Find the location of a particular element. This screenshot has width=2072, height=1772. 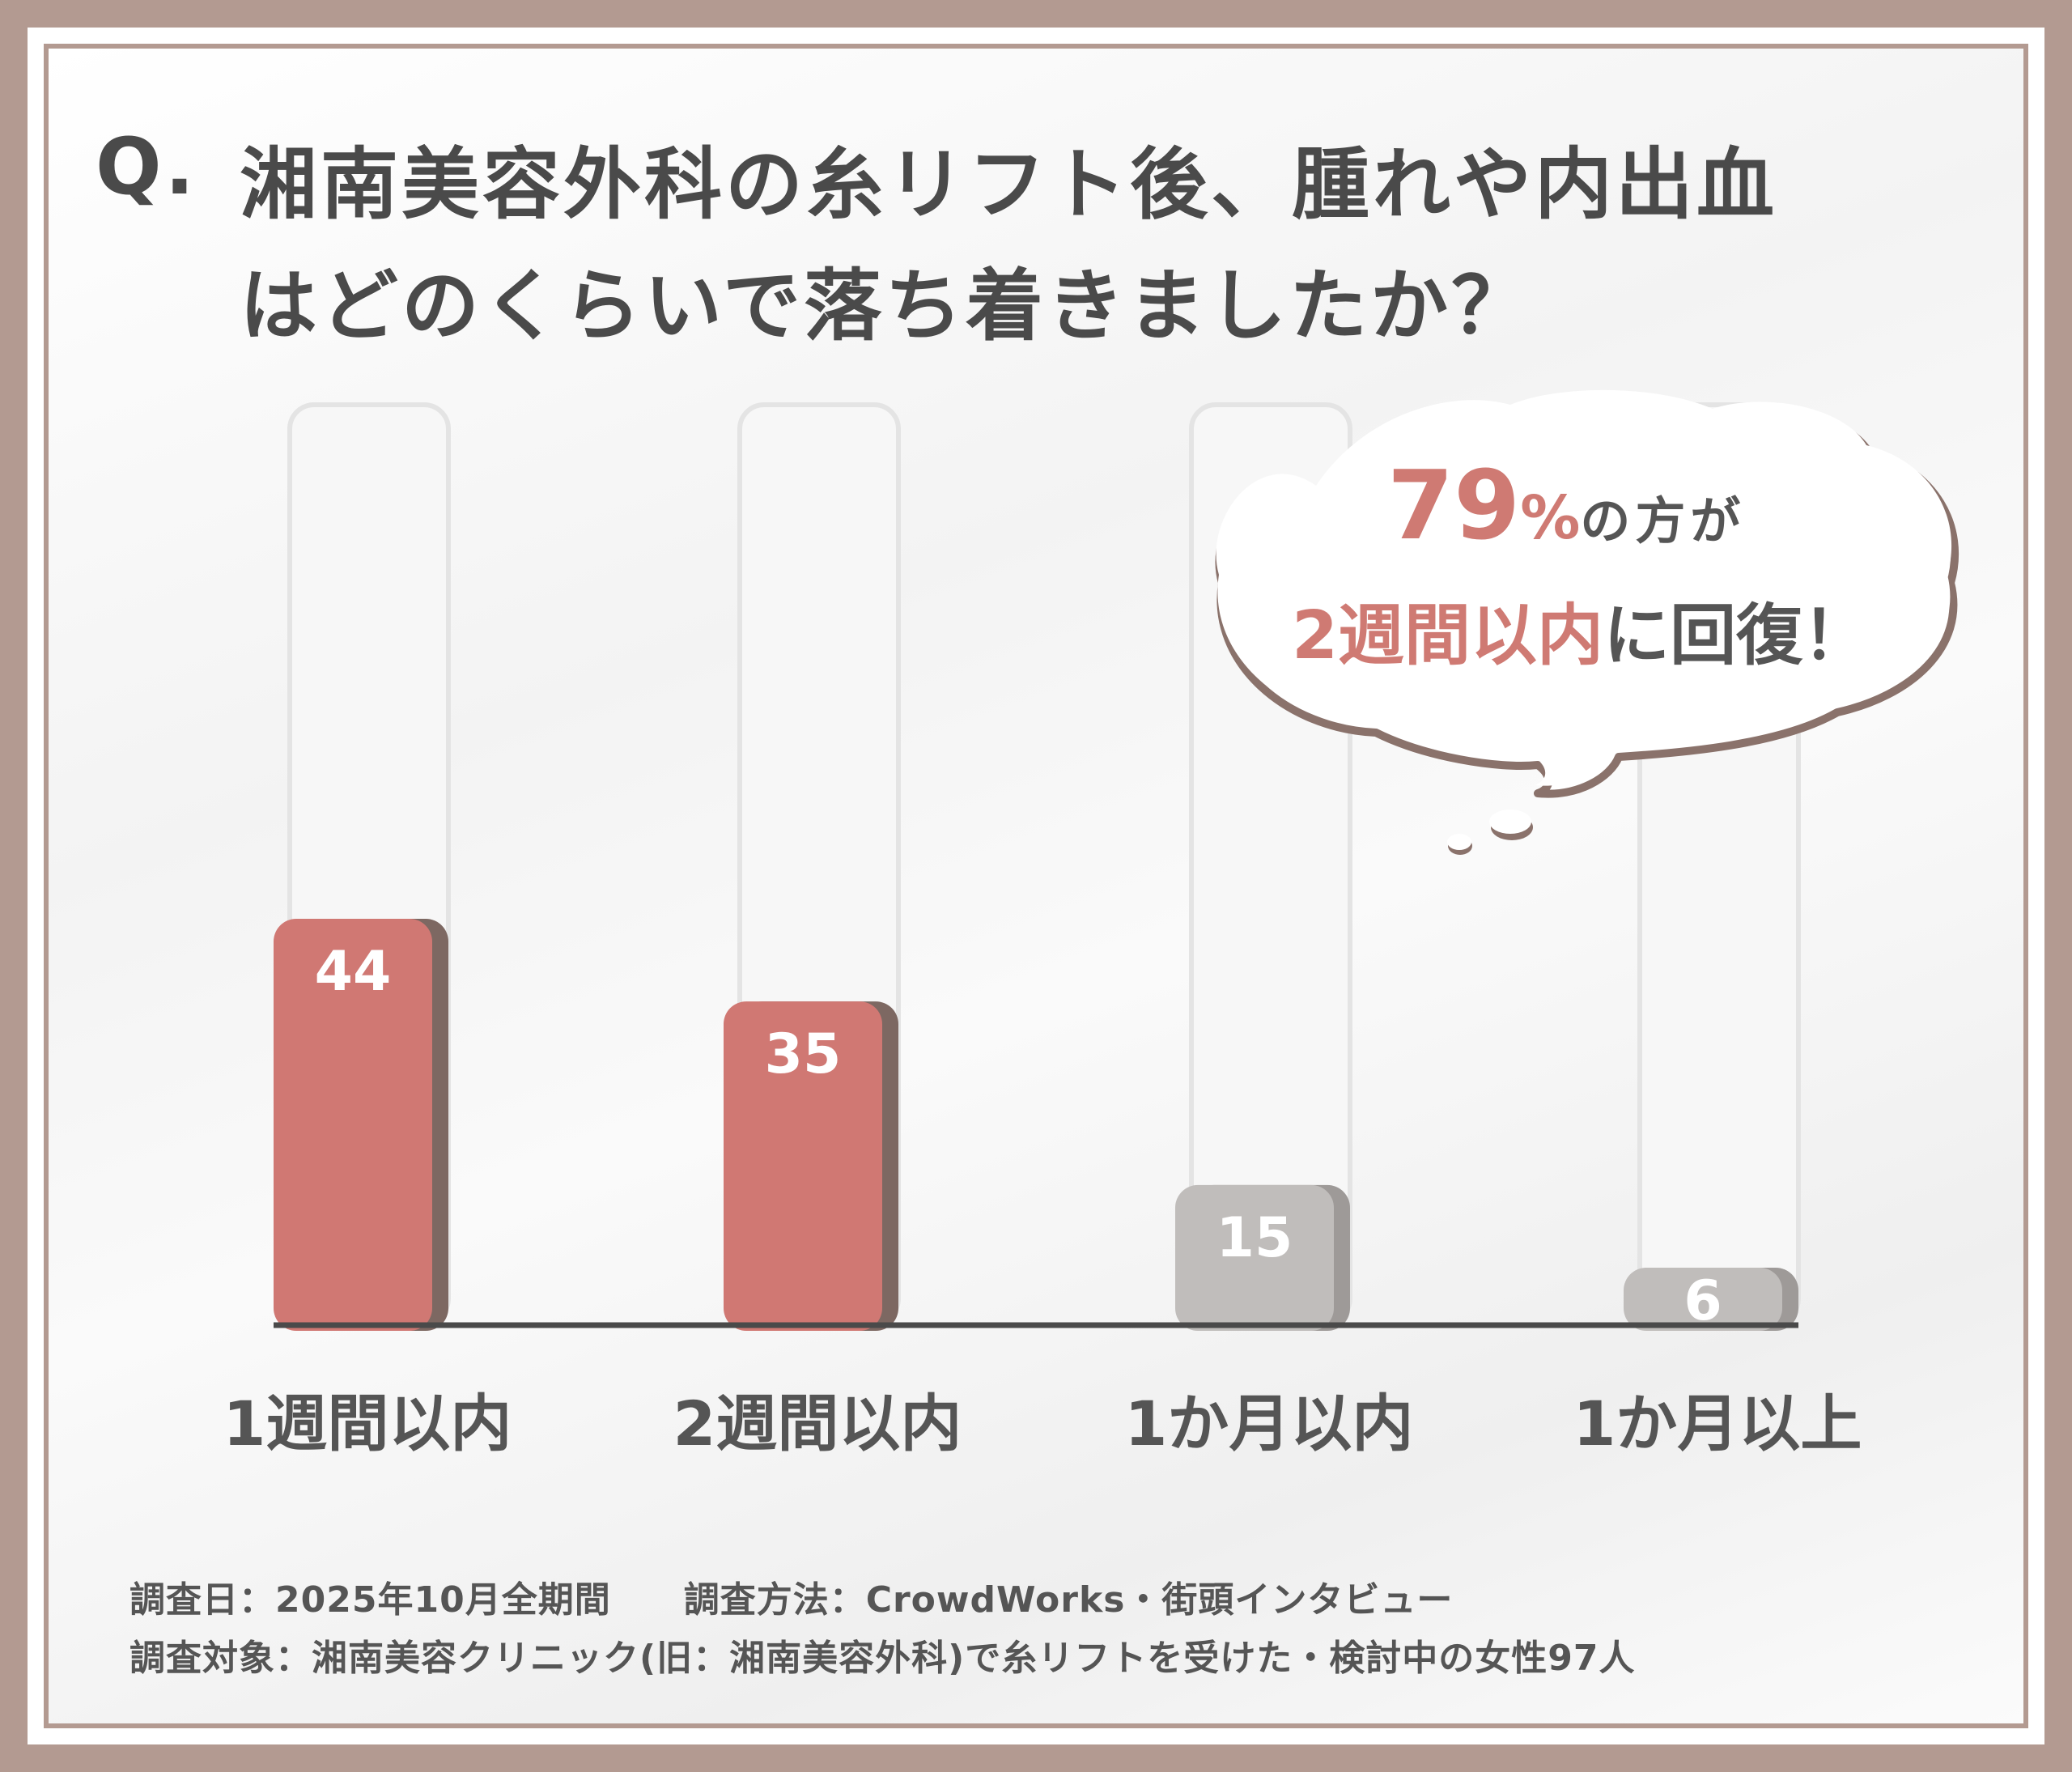

callout-highlight: 2週間以内 is located at coordinates (1448, 636).